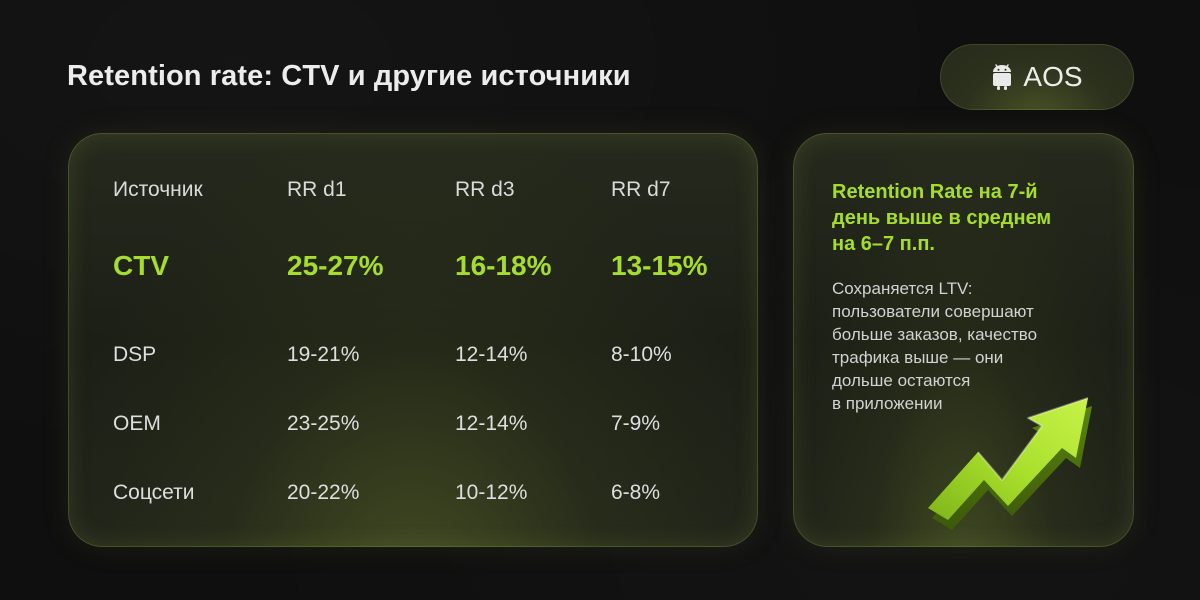 The width and height of the screenshot is (1200, 600). What do you see at coordinates (158, 189) in the screenshot?
I see `column-header-source: Источник` at bounding box center [158, 189].